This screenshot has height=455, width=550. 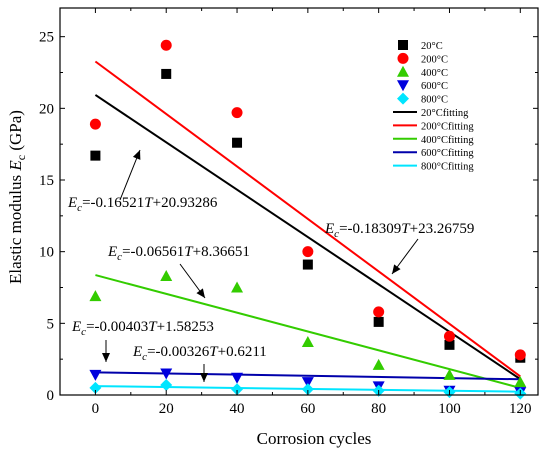 What do you see at coordinates (447, 140) in the screenshot?
I see `legend-fit-label-2: 400°Cfitting` at bounding box center [447, 140].